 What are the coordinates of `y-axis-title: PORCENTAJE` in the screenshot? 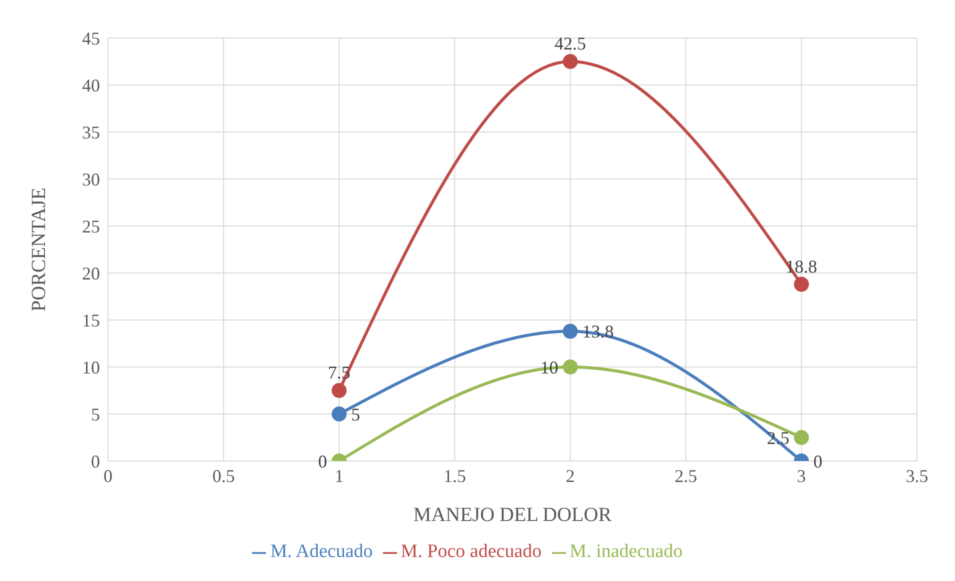 It's located at (39, 250).